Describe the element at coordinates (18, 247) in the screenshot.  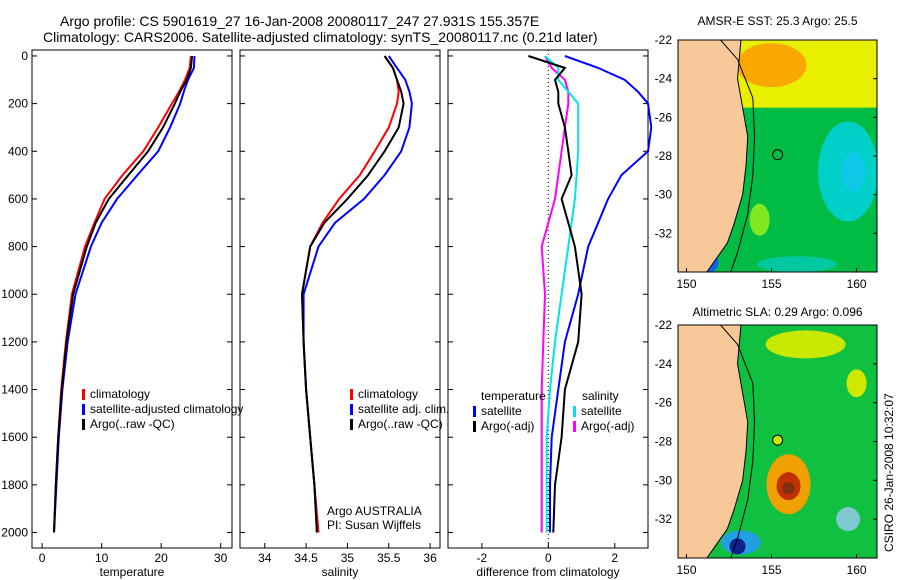
I see `y-tick-label: 800` at that location.